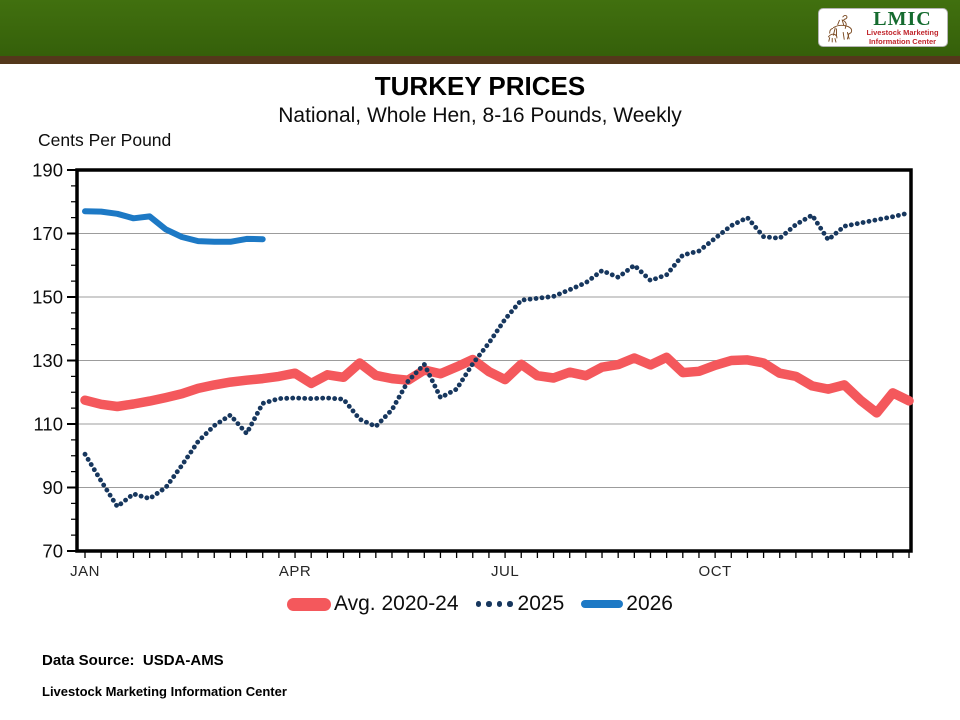  I want to click on x-tick-label: JAN, so click(85, 571).